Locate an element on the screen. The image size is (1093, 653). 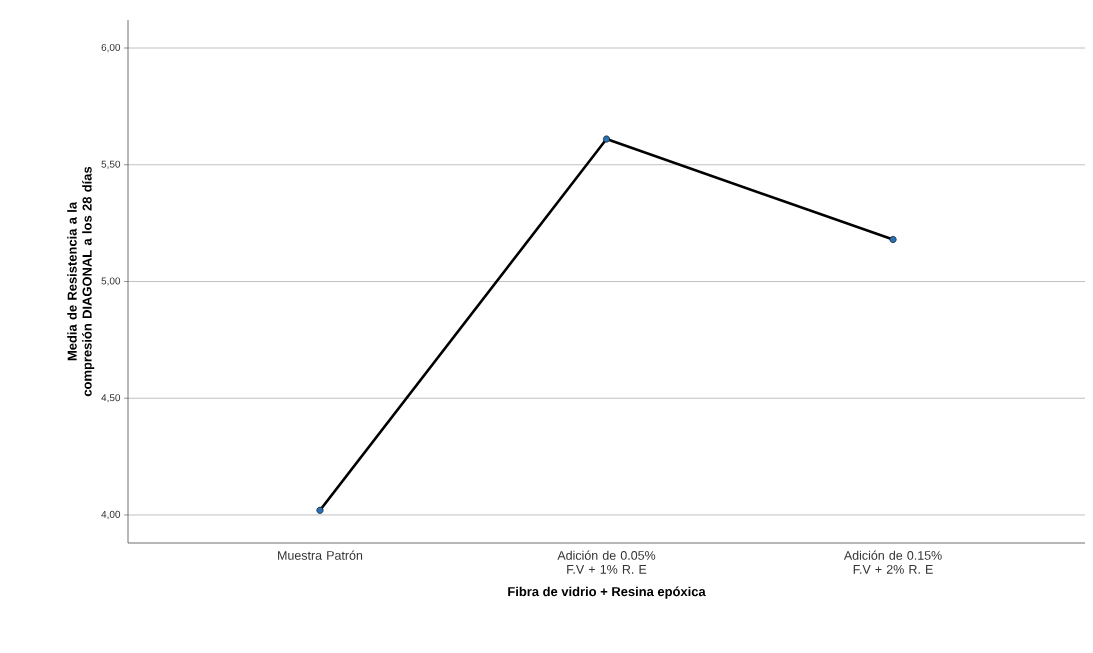
y-tick-label: 4,50 is located at coordinates (111, 398).